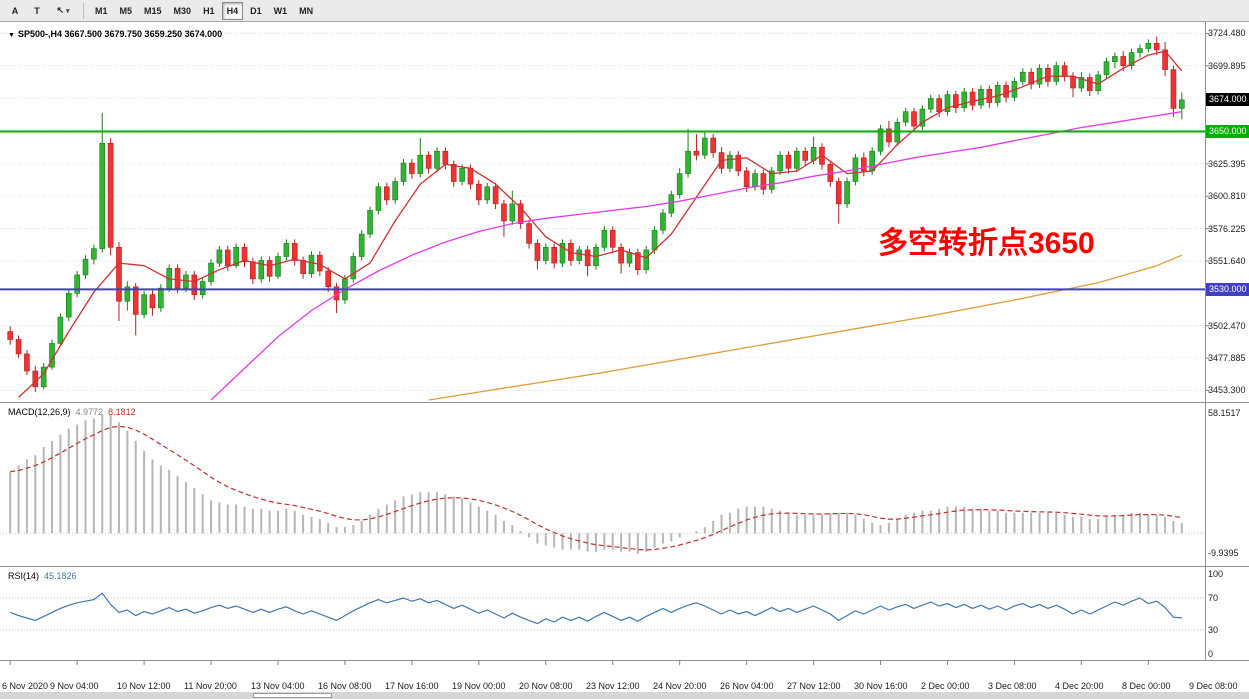 The image size is (1249, 699). I want to click on rsi-axis-label: 70, so click(1213, 598).